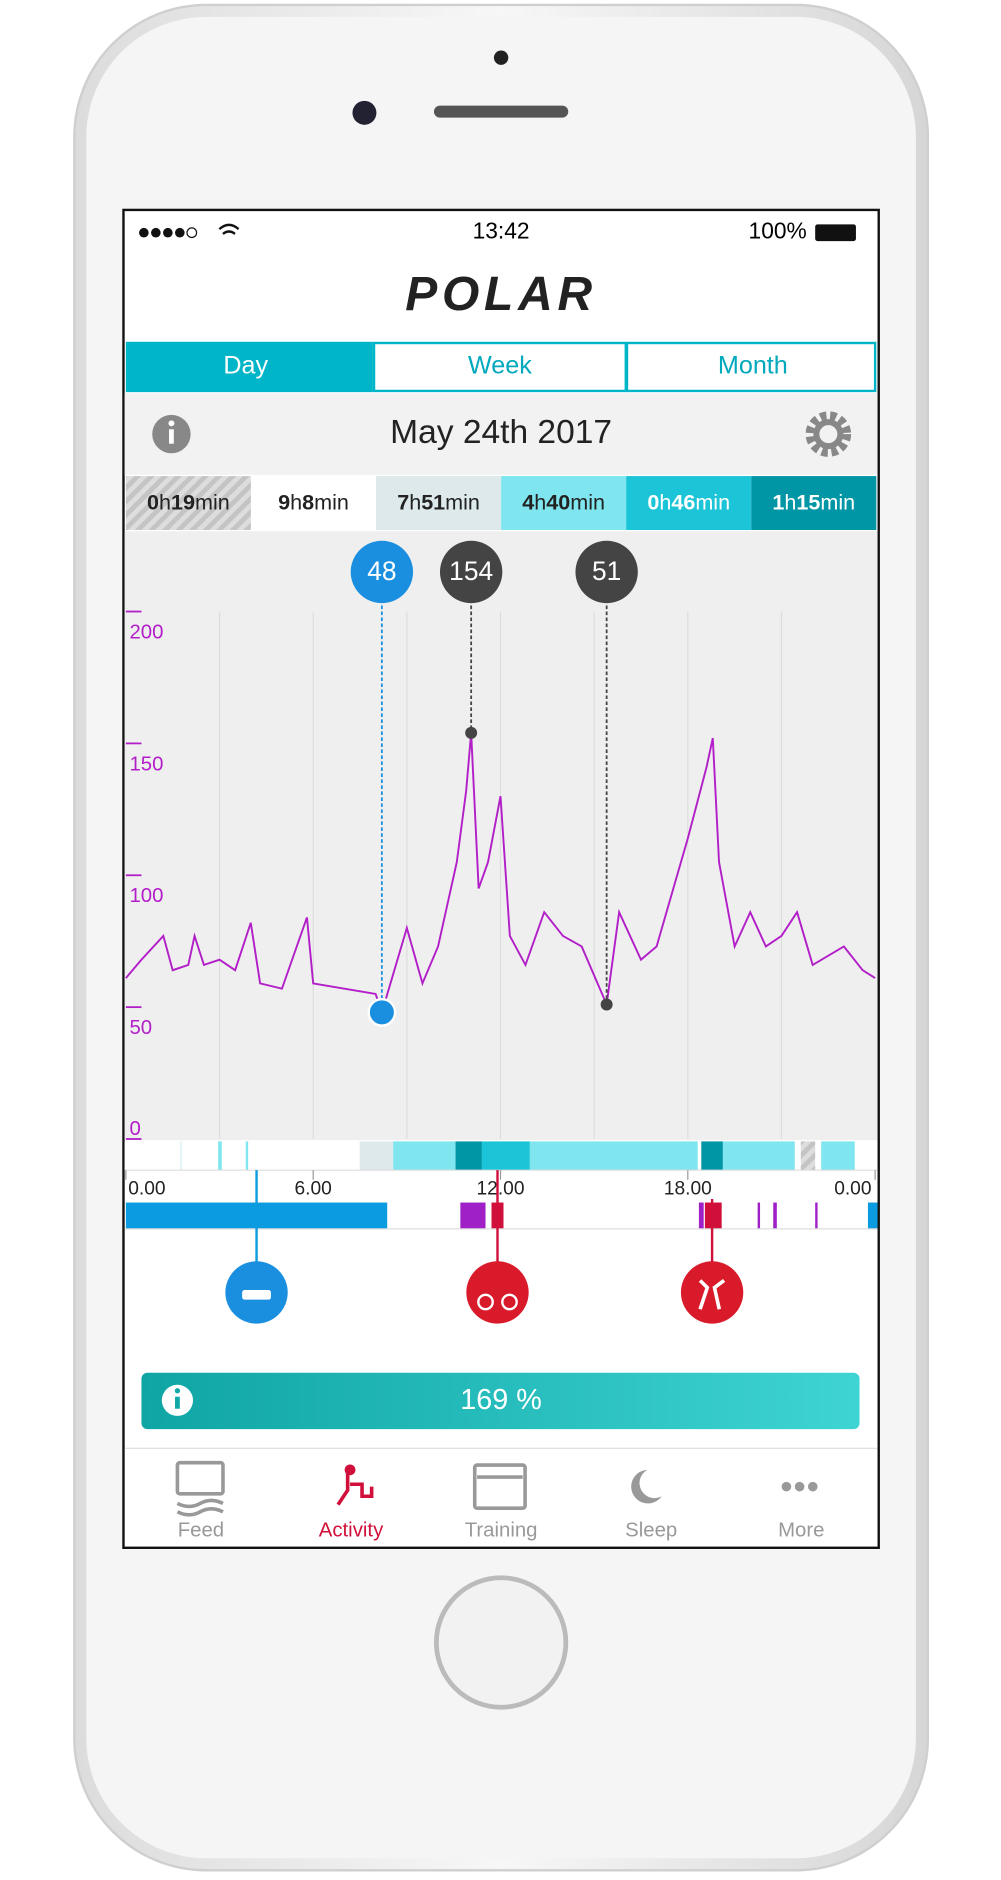 The image size is (1001, 1880). Describe the element at coordinates (364, 112) in the screenshot. I see `camera` at that location.